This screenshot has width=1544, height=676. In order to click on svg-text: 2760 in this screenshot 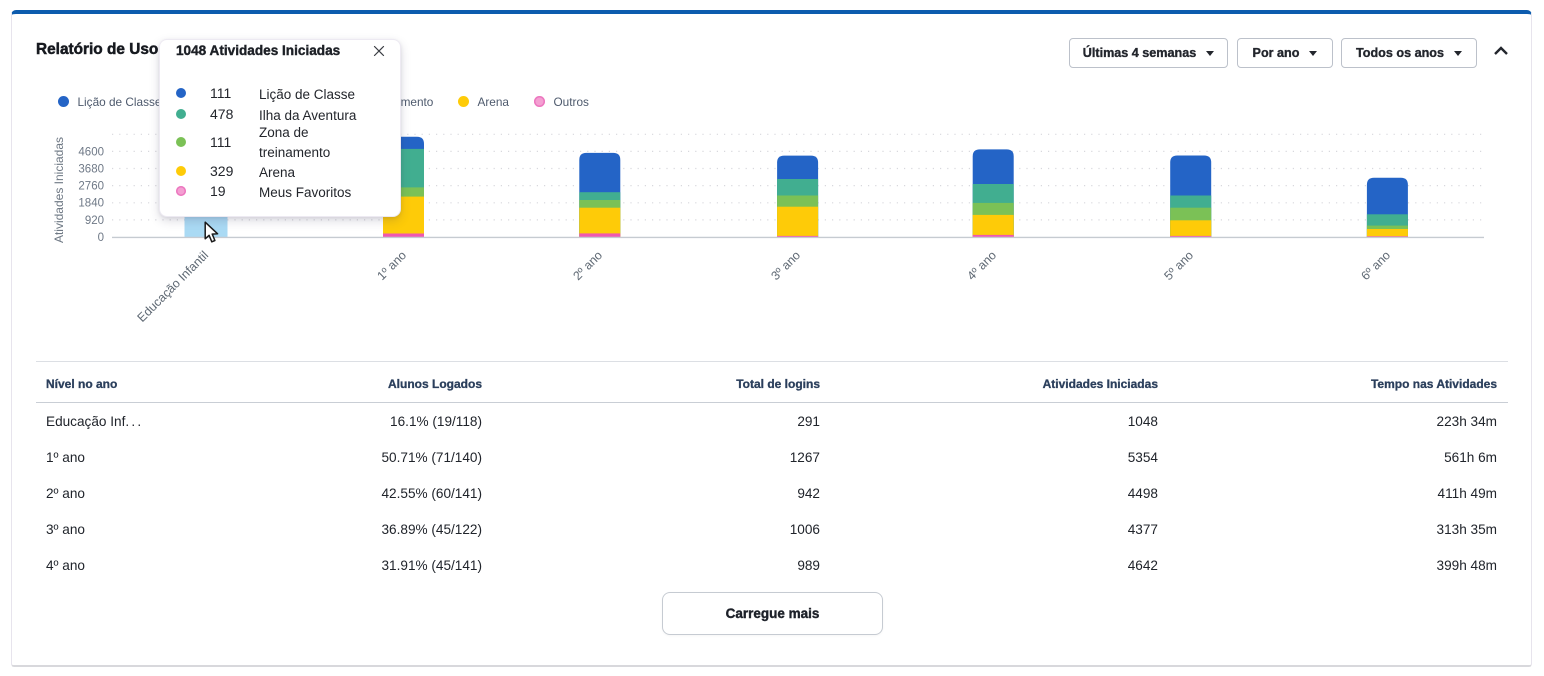, I will do `click(91, 187)`.